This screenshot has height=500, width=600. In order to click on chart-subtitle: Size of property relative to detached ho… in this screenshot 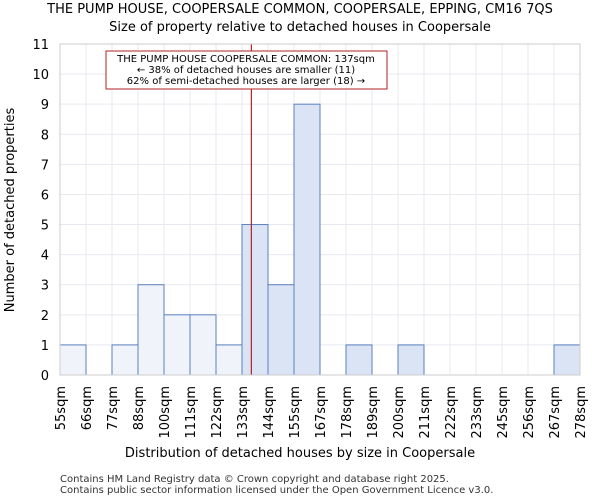, I will do `click(300, 27)`.